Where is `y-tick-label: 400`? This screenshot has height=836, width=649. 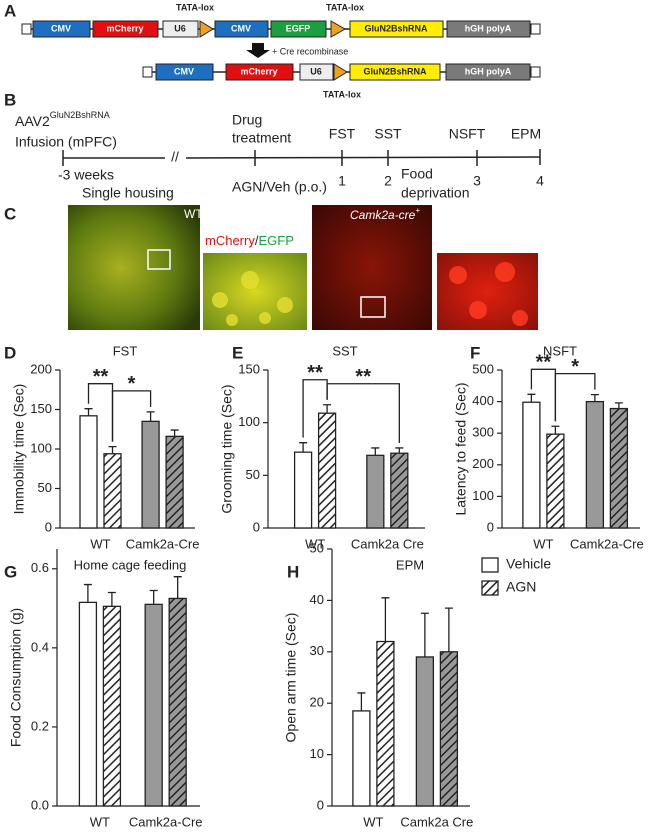 y-tick-label: 400 is located at coordinates (483, 400).